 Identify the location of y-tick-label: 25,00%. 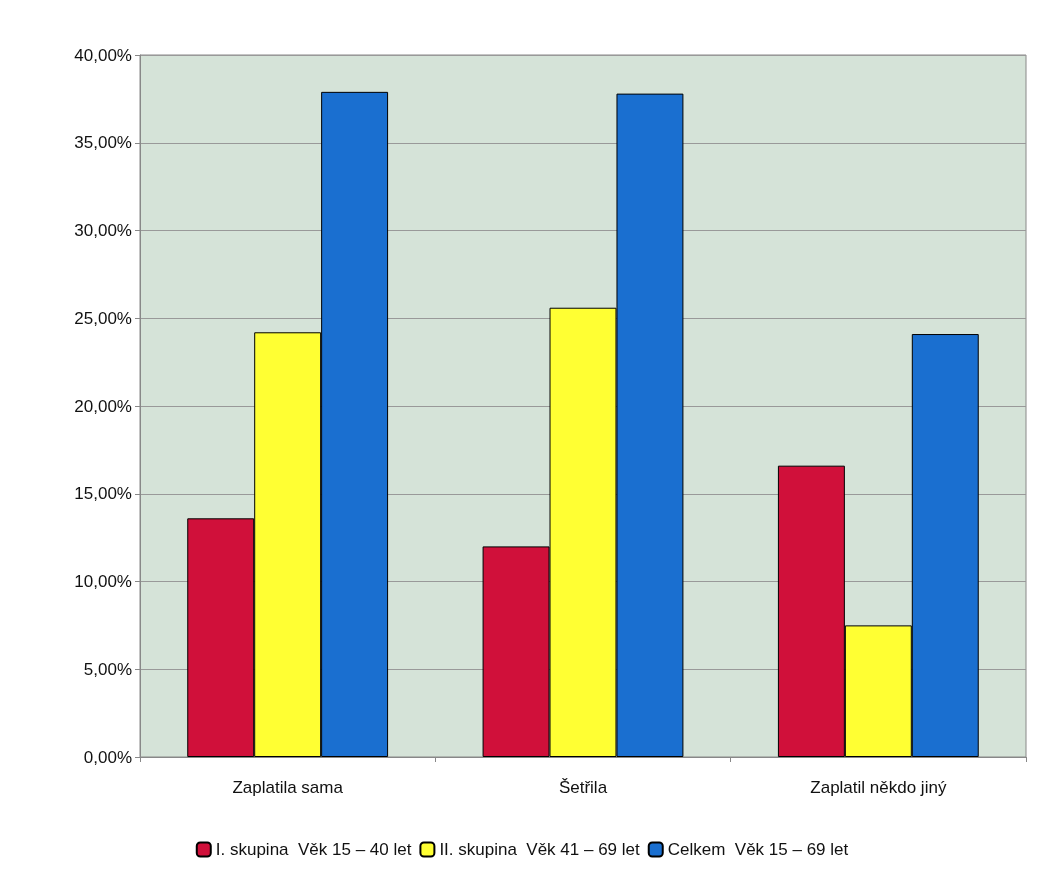
(103, 318).